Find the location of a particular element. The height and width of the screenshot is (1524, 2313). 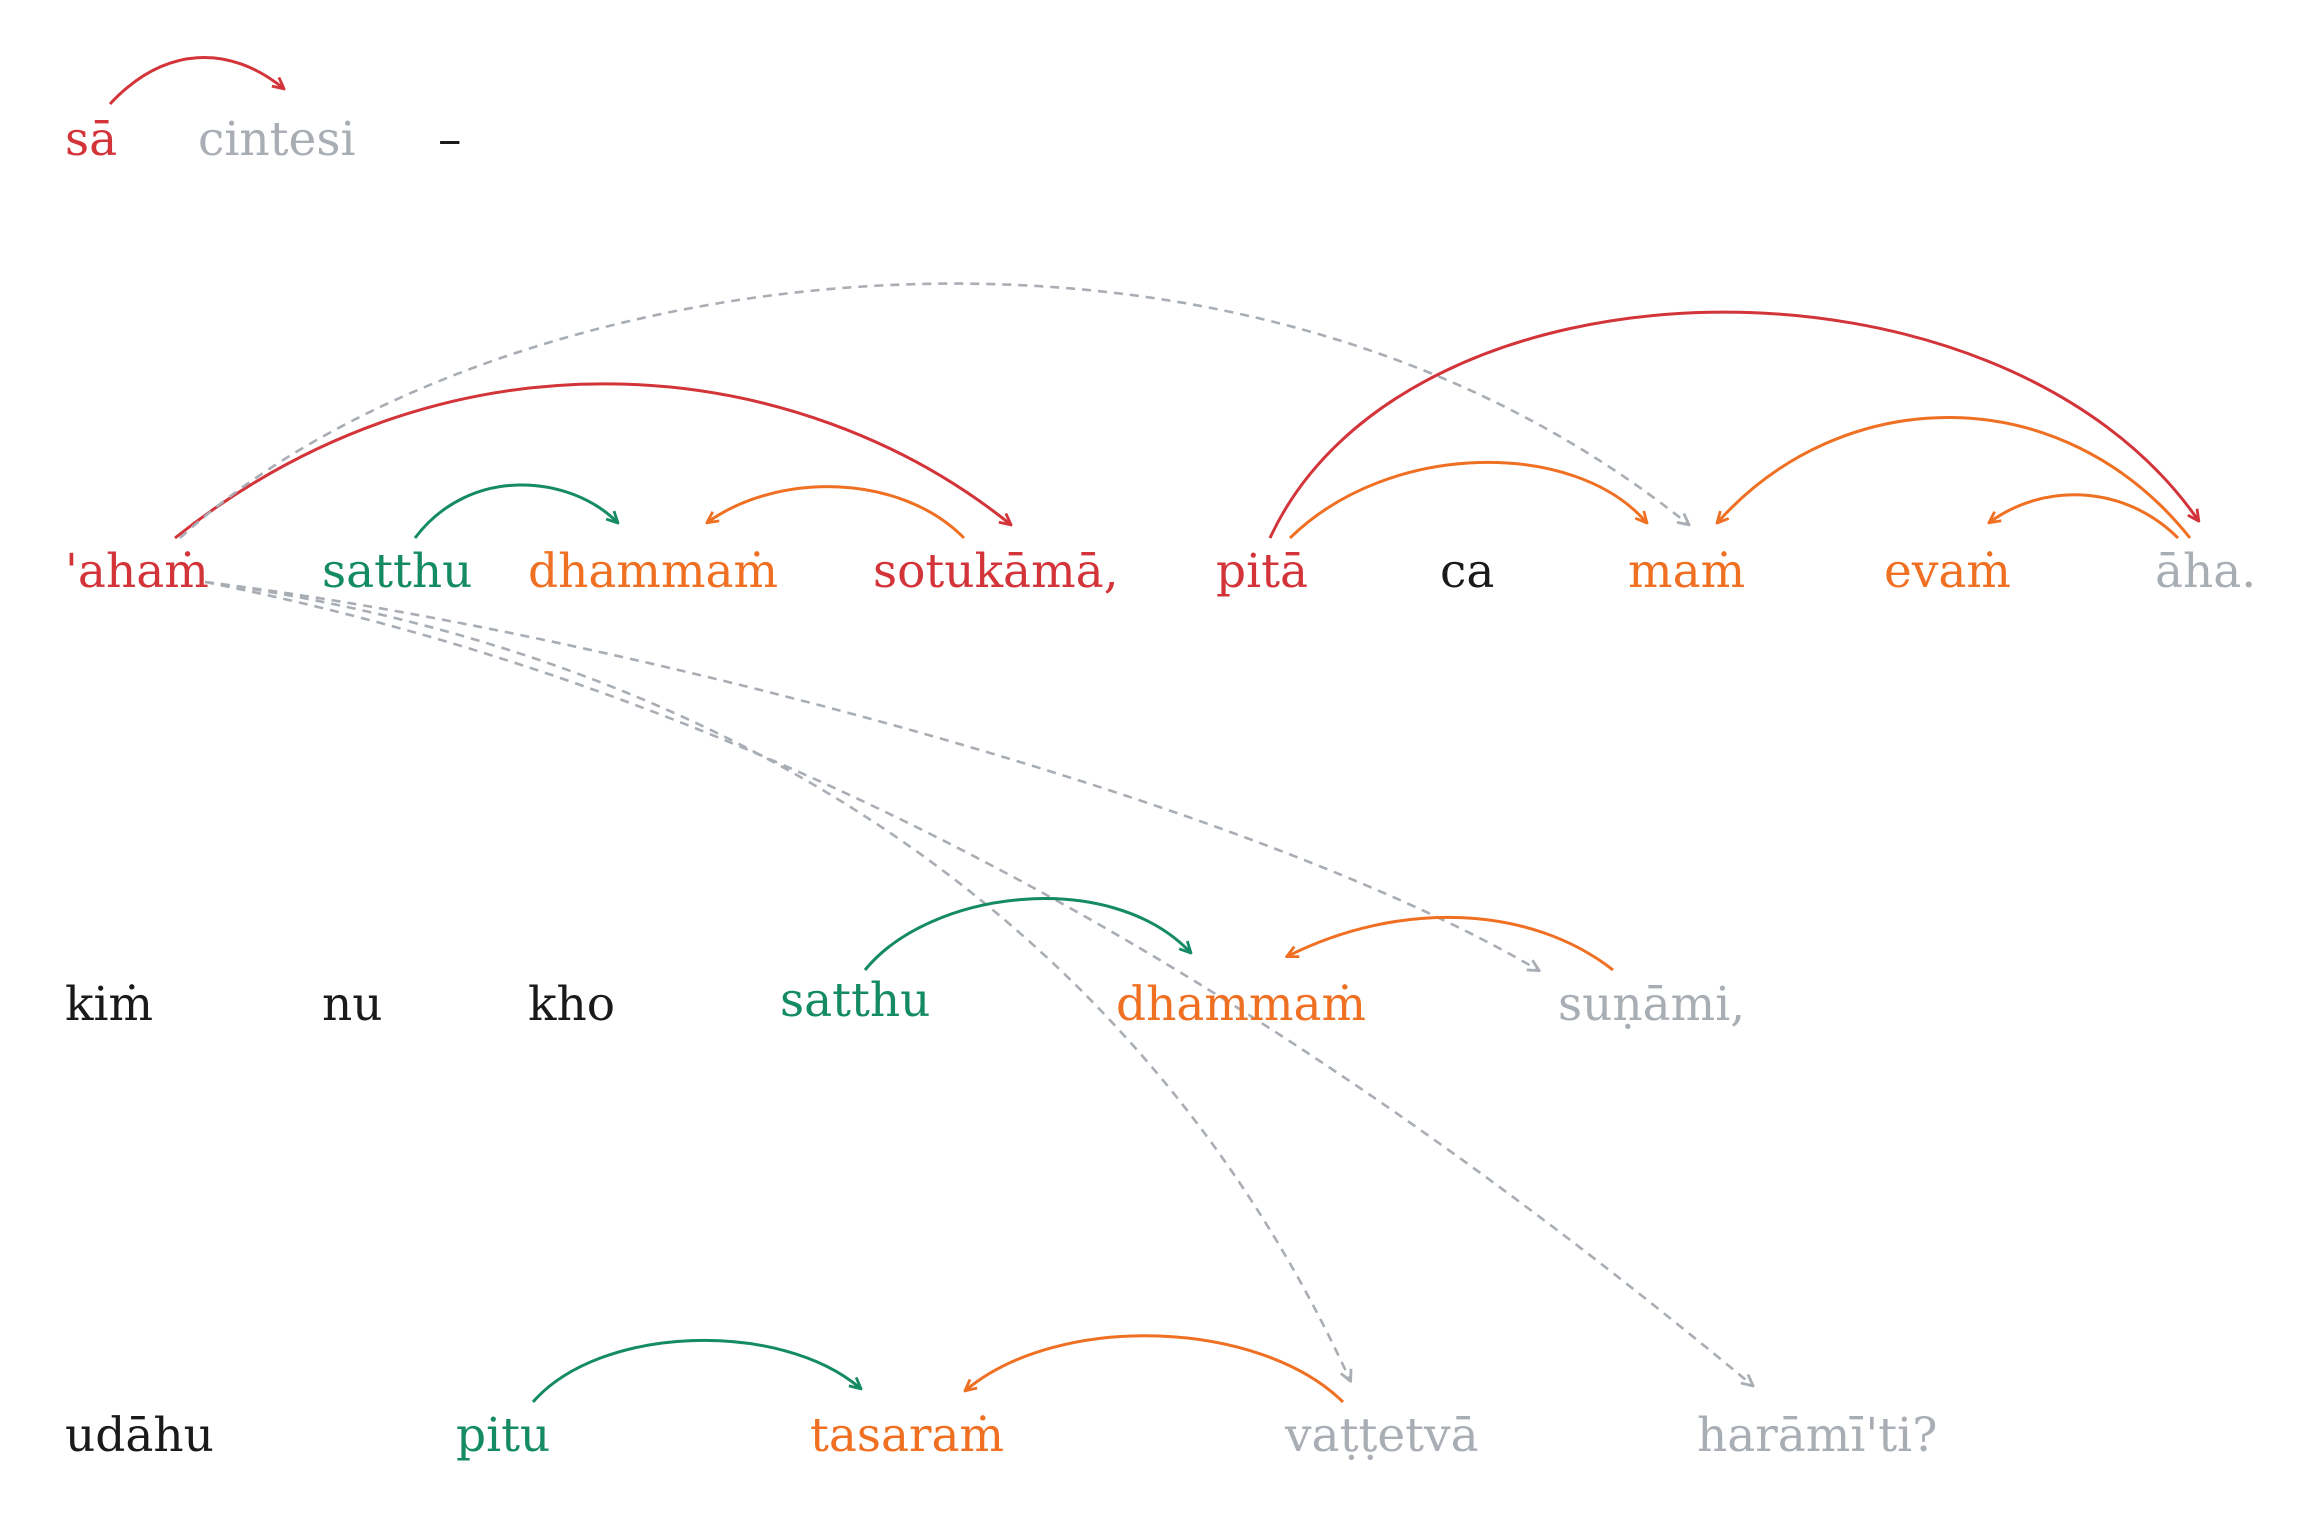

word-tasaram: tasaraṁ is located at coordinates (907, 1435).